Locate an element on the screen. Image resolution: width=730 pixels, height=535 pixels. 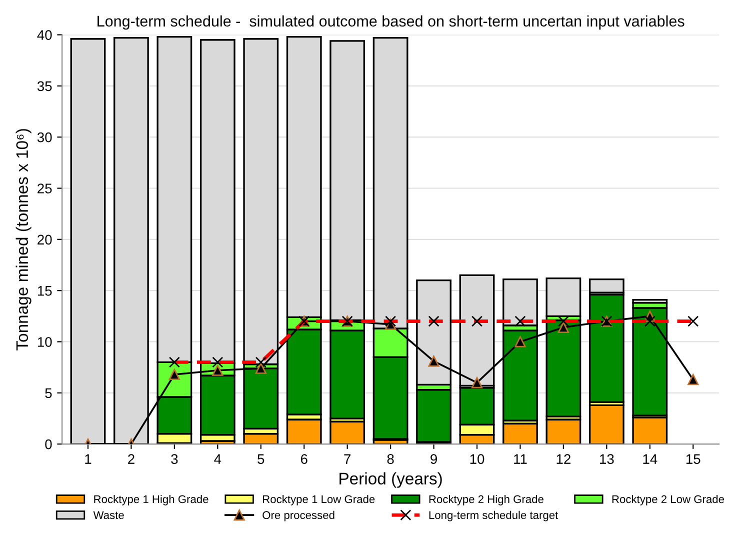
y-tick-label: 35 is located at coordinates (44, 86).